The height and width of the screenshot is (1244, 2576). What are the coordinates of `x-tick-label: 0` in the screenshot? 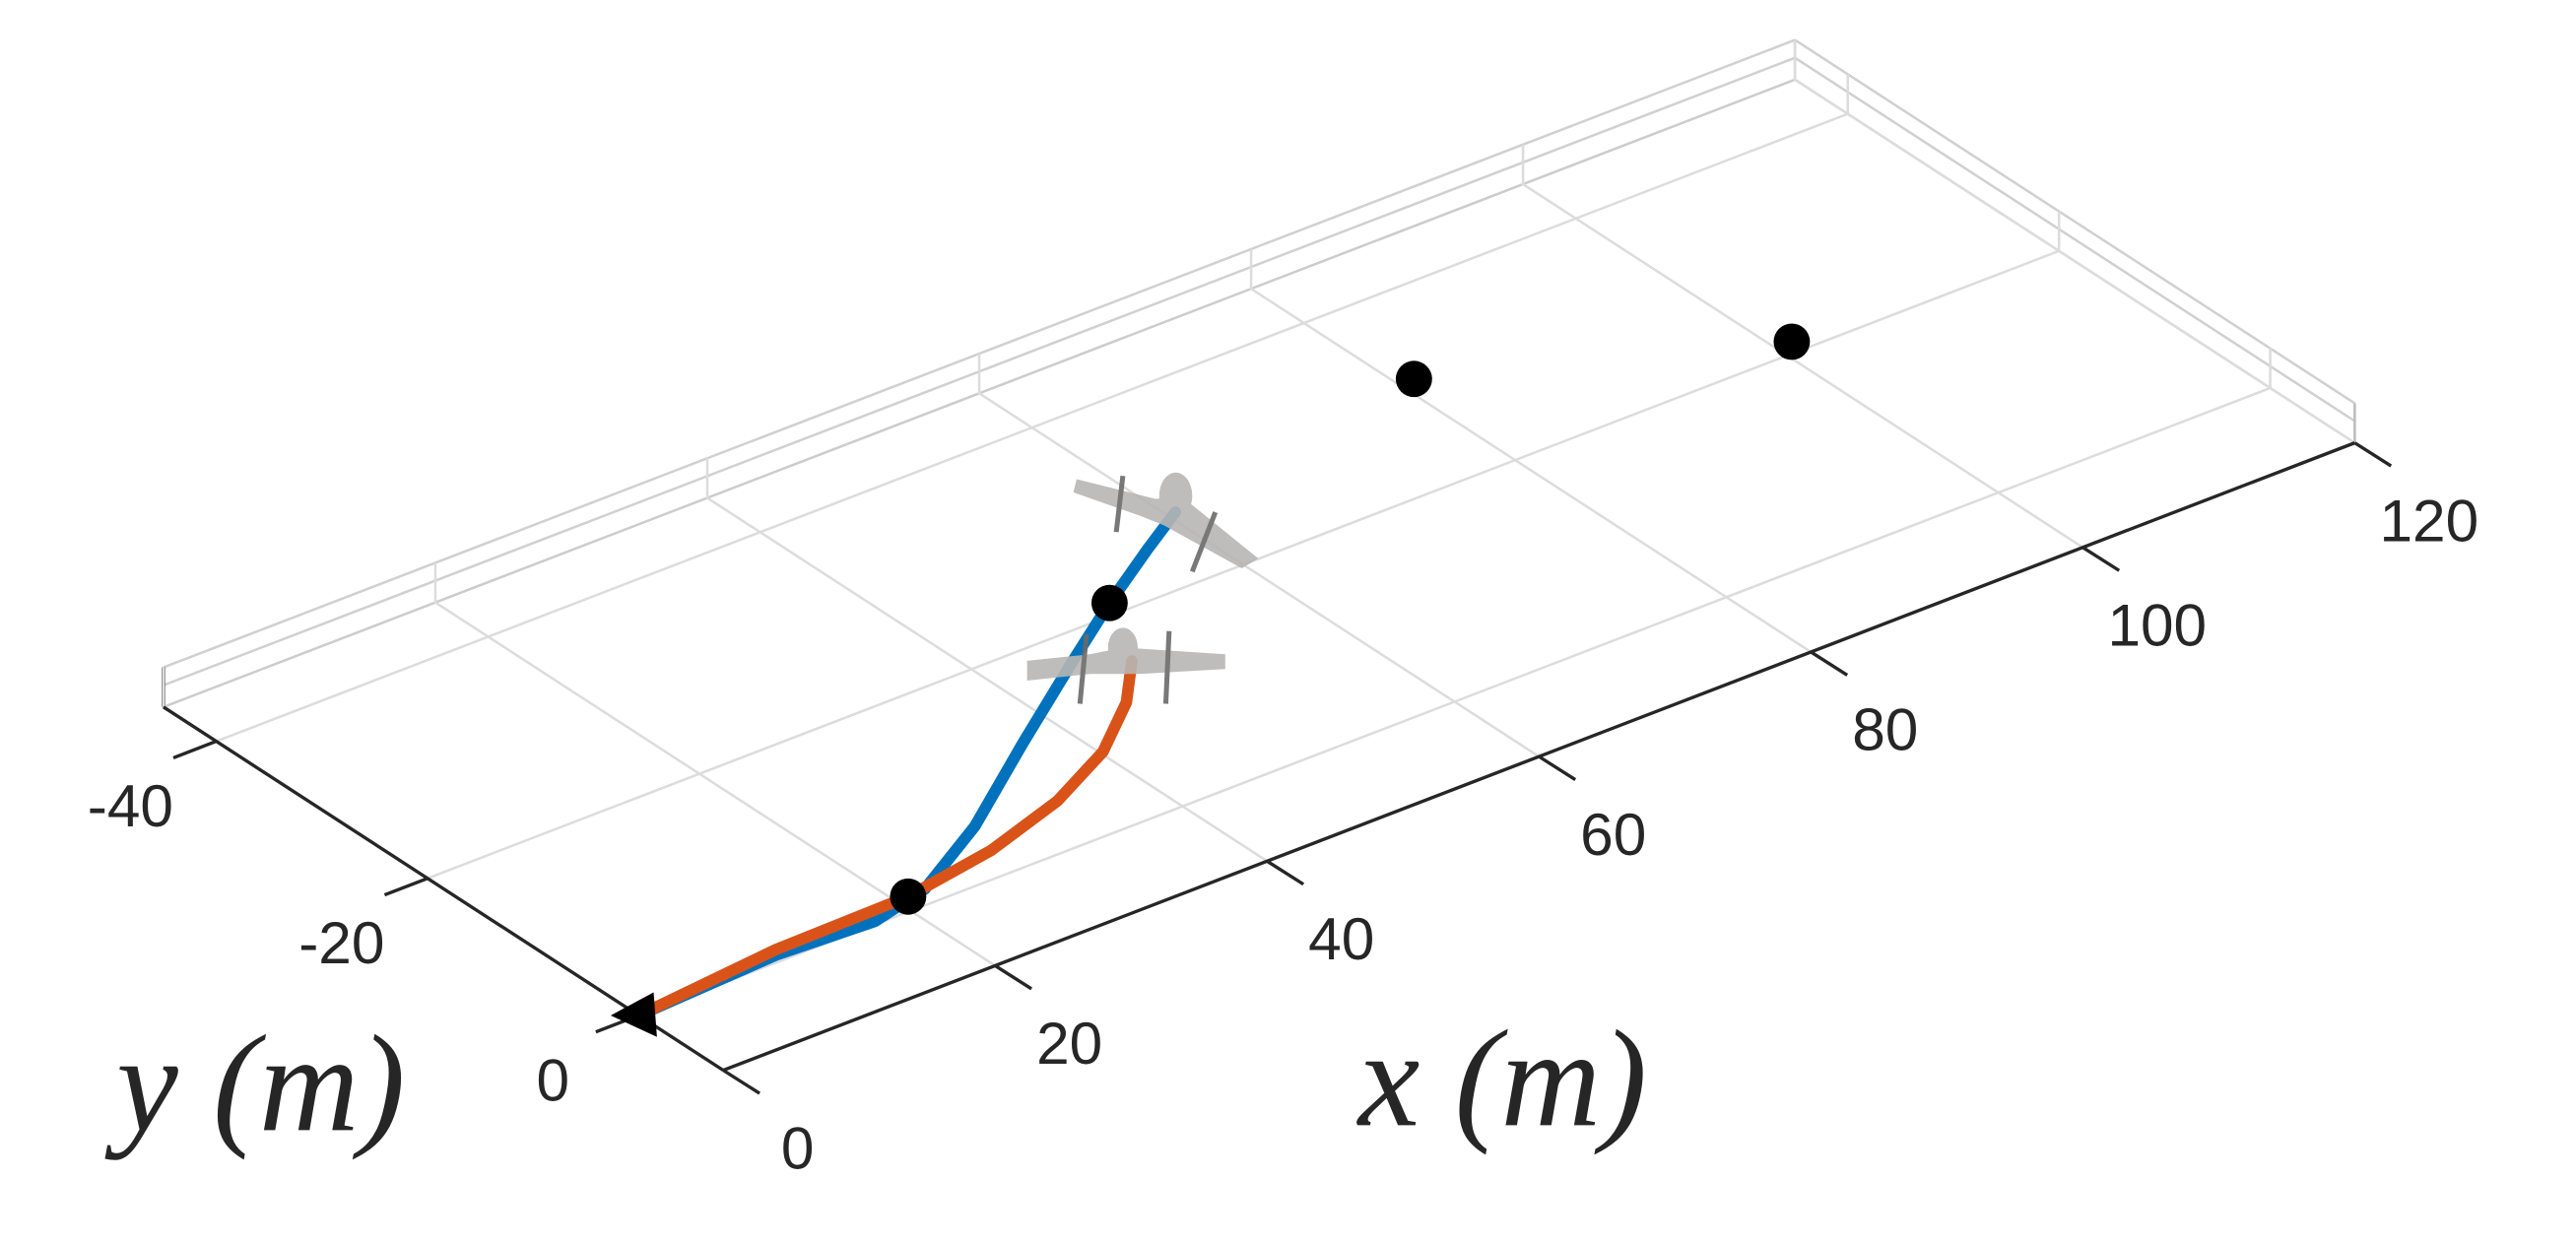 It's located at (798, 1147).